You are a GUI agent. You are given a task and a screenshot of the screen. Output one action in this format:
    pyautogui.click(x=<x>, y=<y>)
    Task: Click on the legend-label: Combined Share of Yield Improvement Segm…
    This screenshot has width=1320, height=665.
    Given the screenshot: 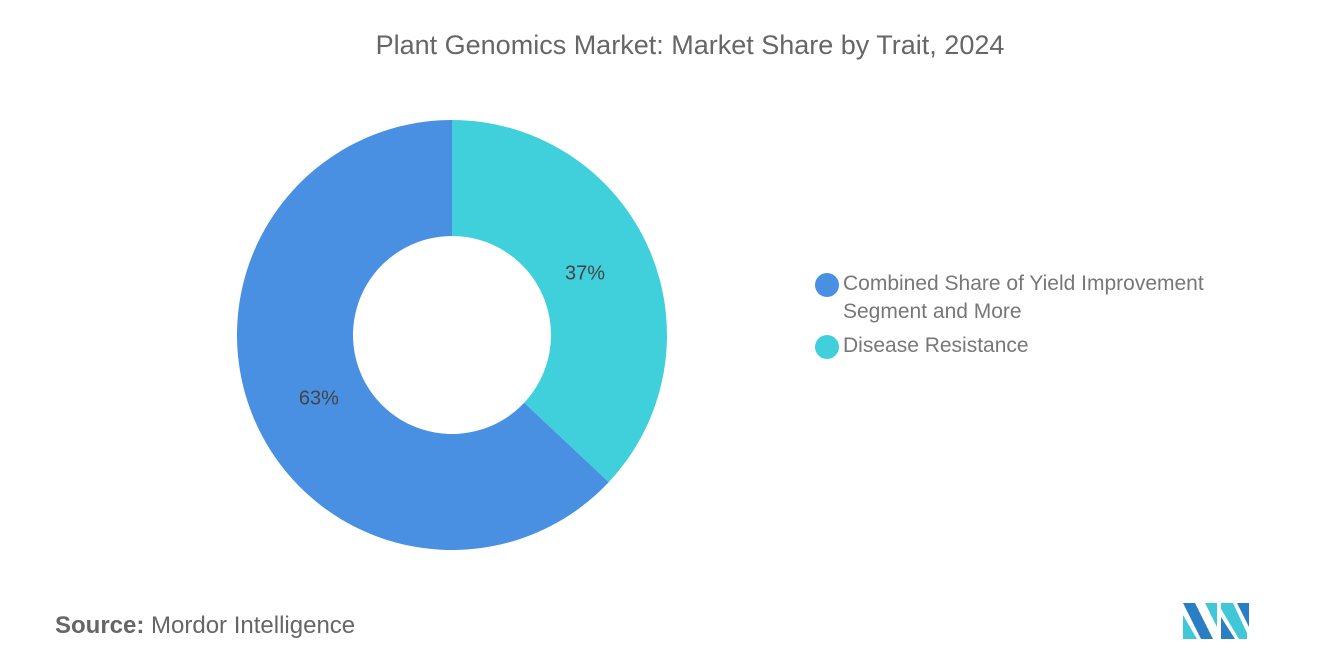 What is the action you would take?
    pyautogui.click(x=1023, y=297)
    